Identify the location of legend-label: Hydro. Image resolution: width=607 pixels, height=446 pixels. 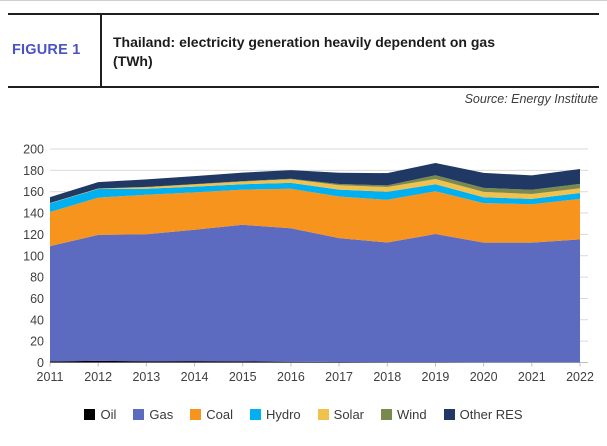
(283, 414).